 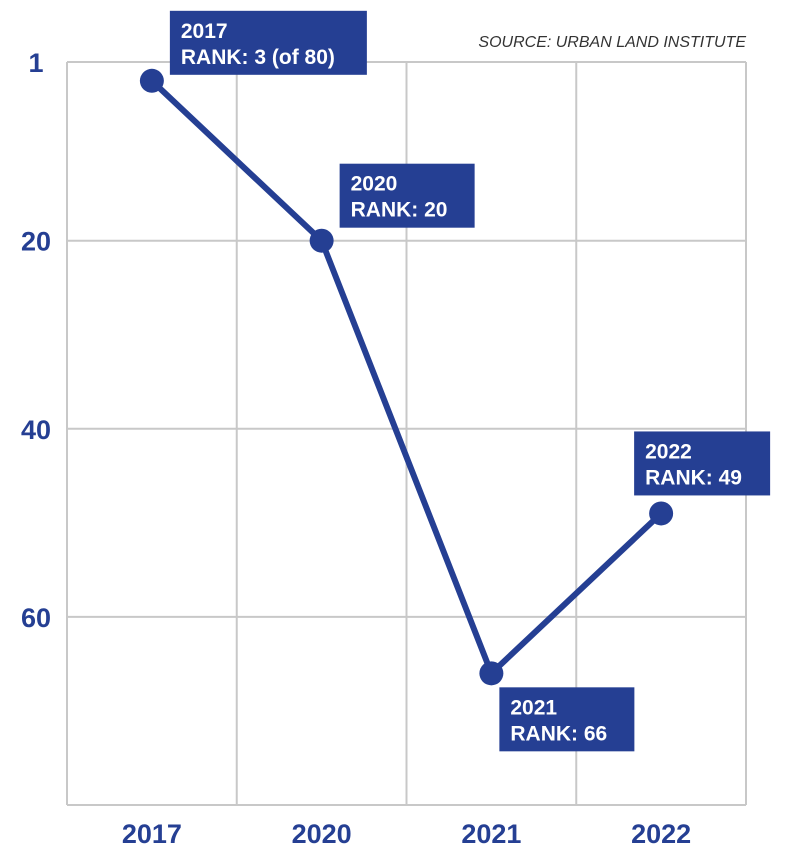 I want to click on callout: 2021 RANK: 66, so click(x=567, y=719).